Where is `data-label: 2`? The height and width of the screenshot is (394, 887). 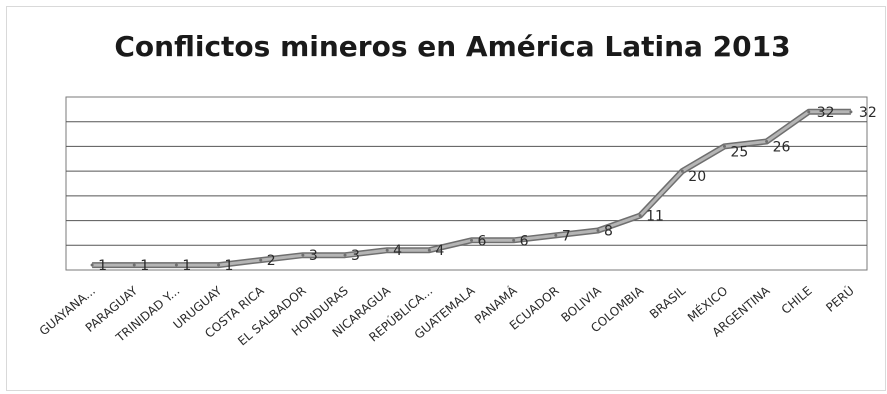
data-label: 2 is located at coordinates (271, 261).